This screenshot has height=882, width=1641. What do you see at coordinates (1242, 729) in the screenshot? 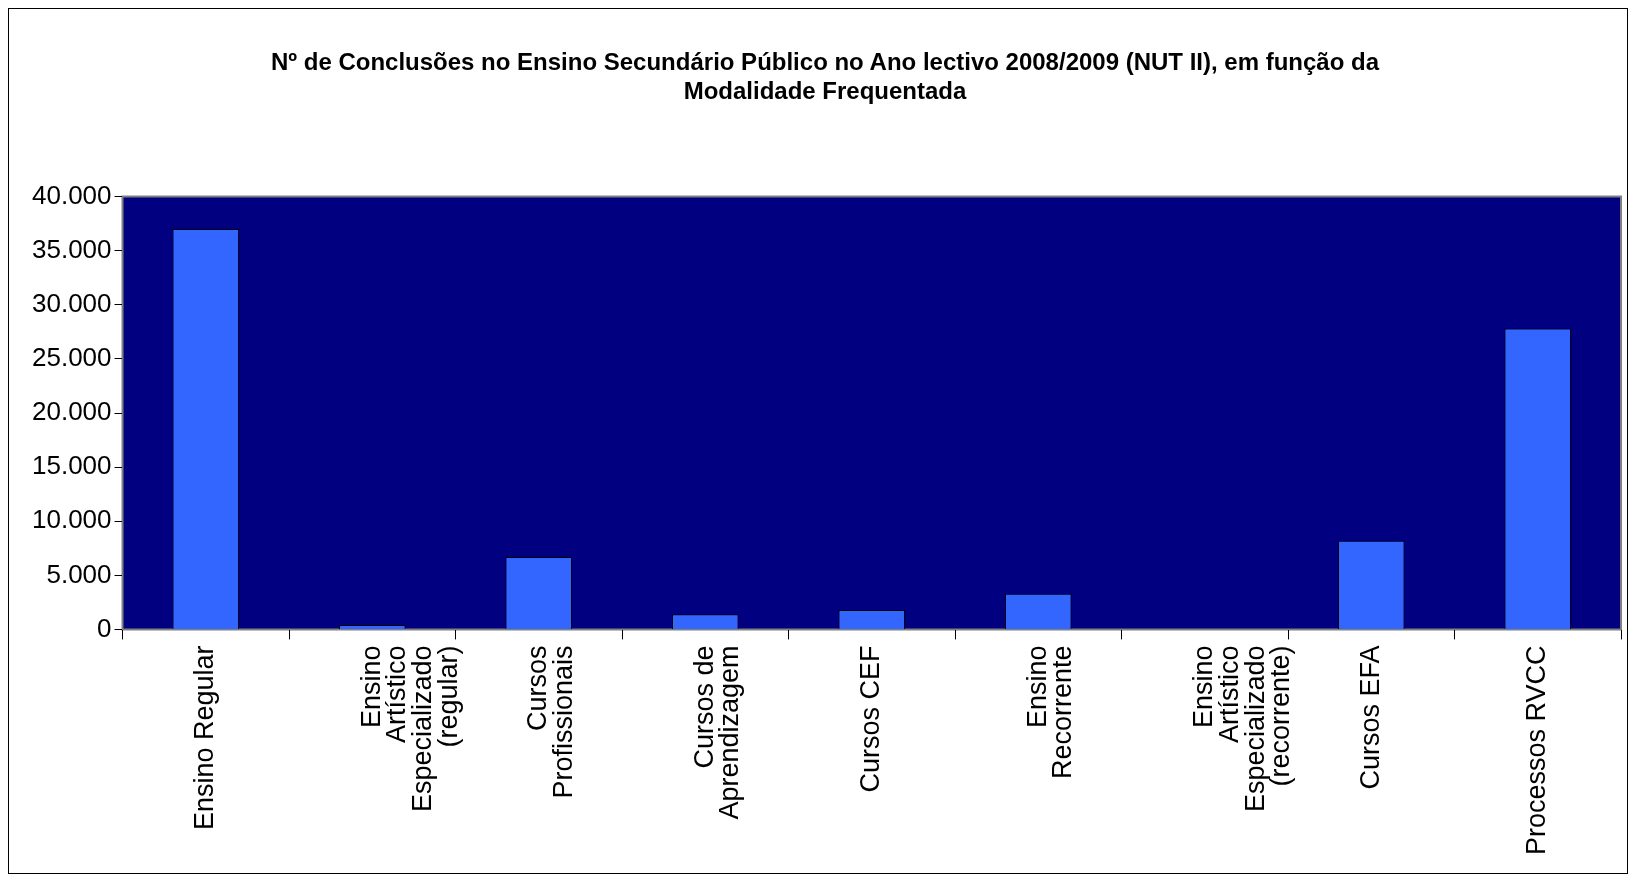
I see `x-tick-label: Ensino Artístico Especializado (recorrente)` at bounding box center [1242, 729].